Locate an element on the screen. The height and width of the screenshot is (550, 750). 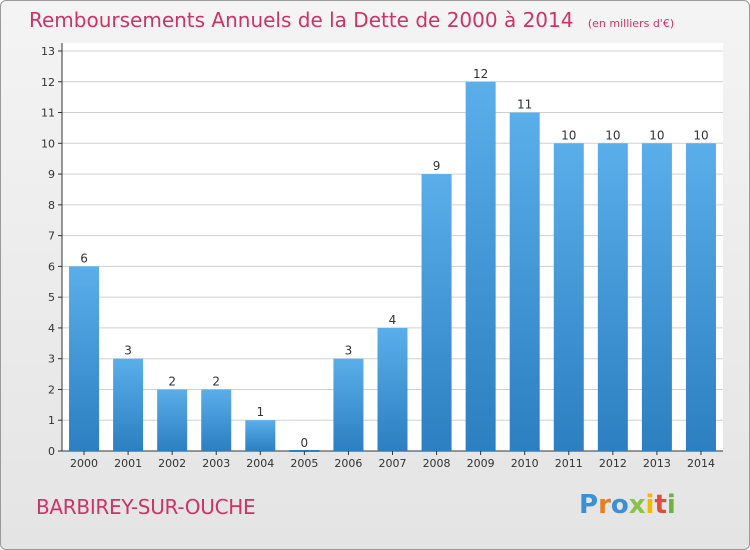
y-tick-label: 13 is located at coordinates (48, 51).